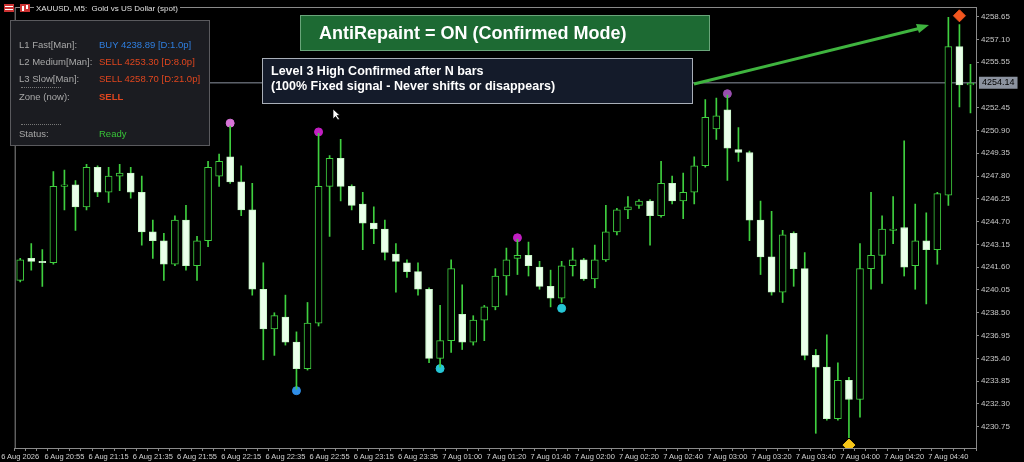  What do you see at coordinates (113, 133) in the screenshot?
I see `annotation: Ready` at bounding box center [113, 133].